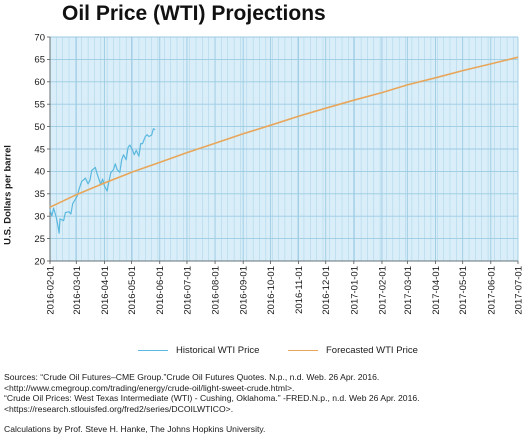 This screenshot has width=528, height=440. What do you see at coordinates (491, 290) in the screenshot?
I see `x-tick-label: 2017-06-01` at bounding box center [491, 290].